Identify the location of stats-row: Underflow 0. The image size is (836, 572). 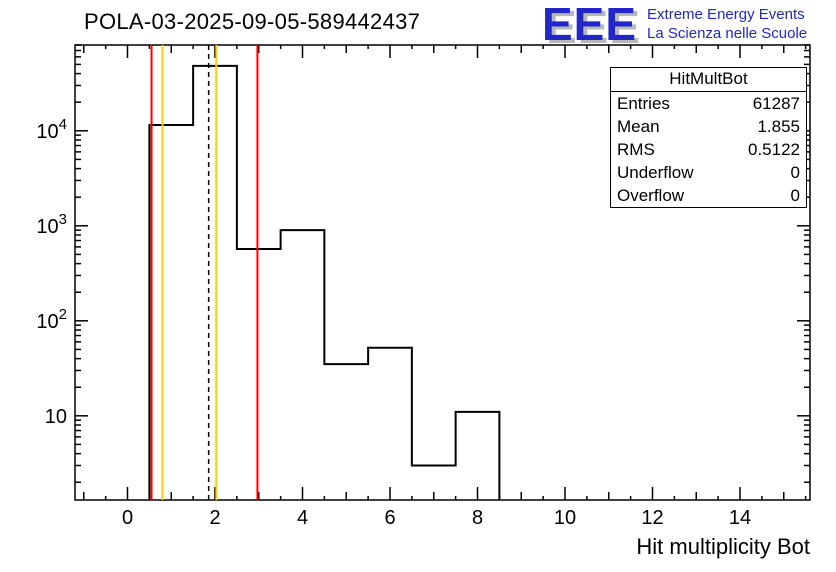
(708, 172).